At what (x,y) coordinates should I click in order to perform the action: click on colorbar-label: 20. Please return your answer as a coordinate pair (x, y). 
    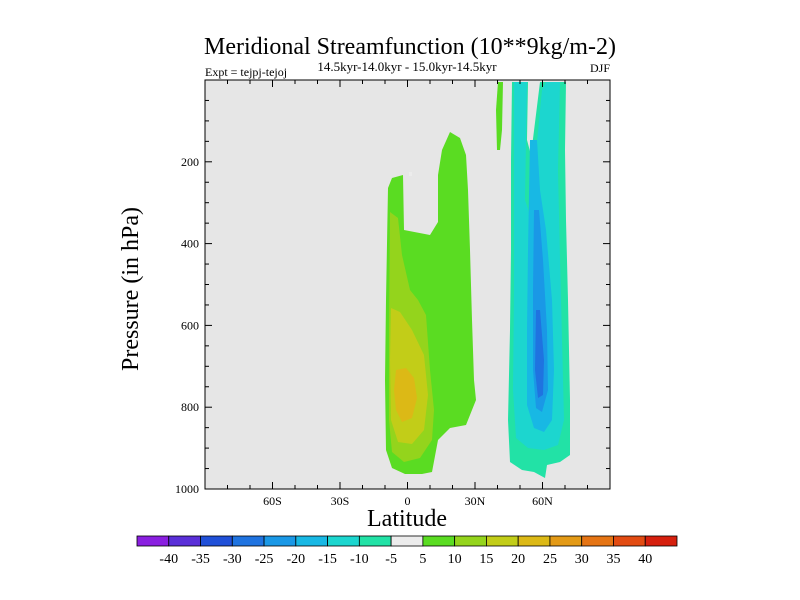
    Looking at the image, I should click on (518, 559).